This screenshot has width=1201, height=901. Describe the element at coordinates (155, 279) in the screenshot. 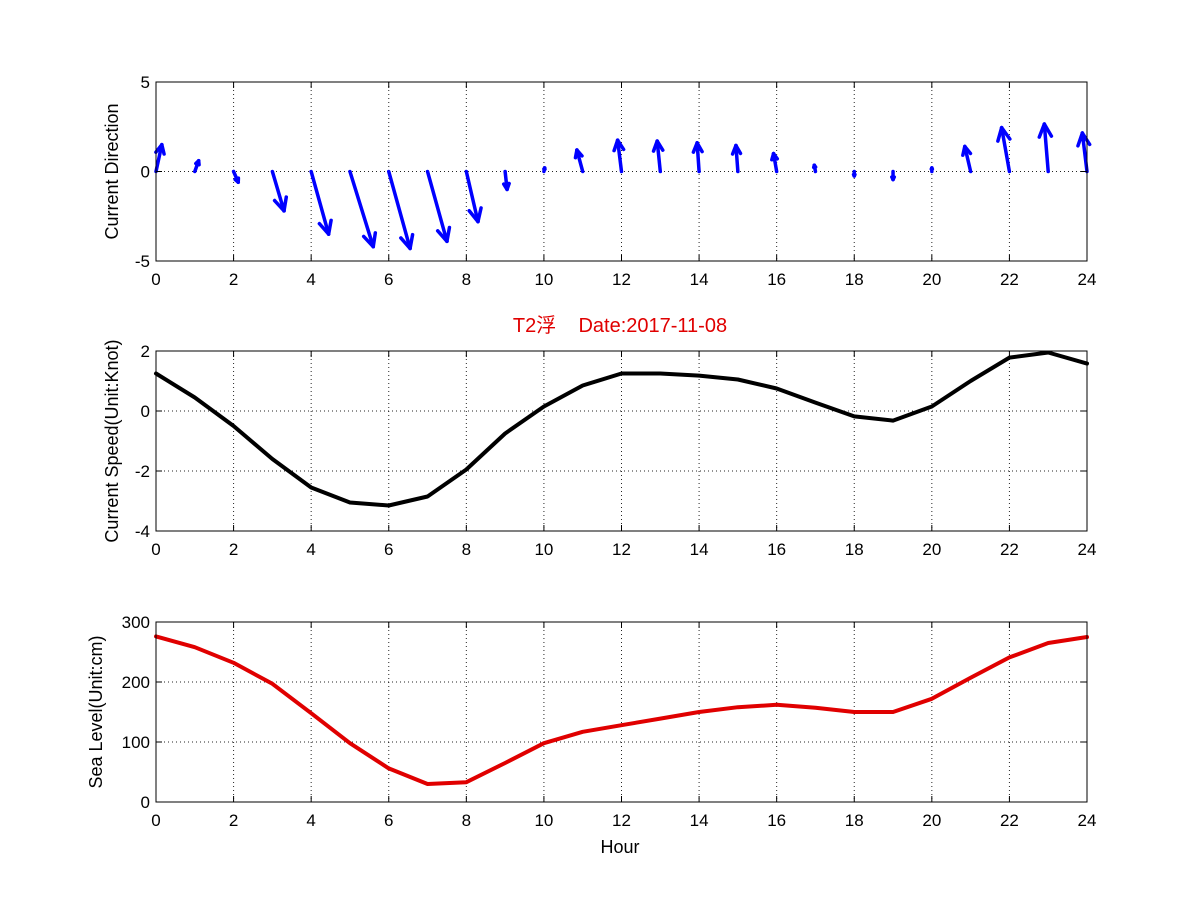

I see `current-direction-xtick-label: 0` at that location.